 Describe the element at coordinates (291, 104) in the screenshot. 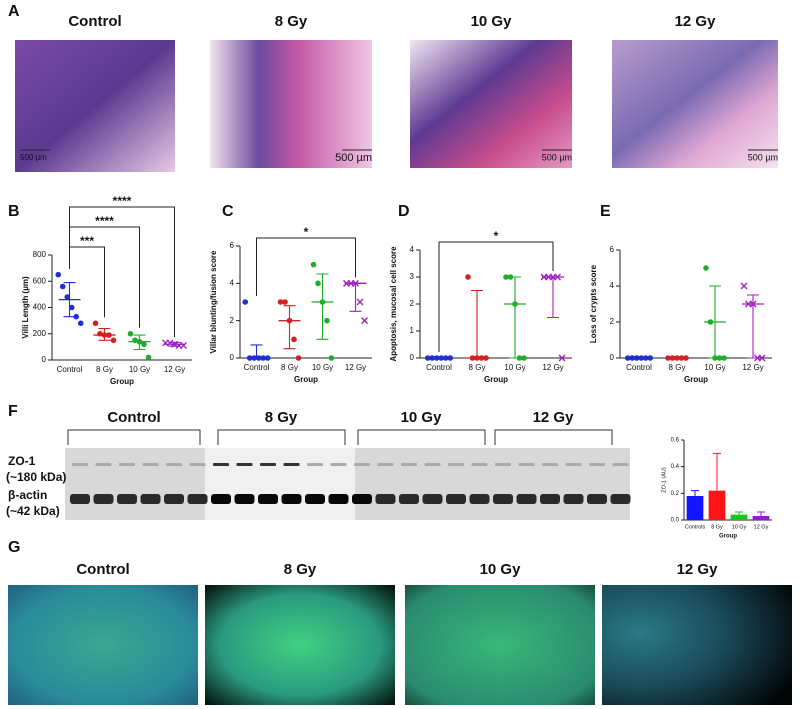

I see `histology-image` at that location.